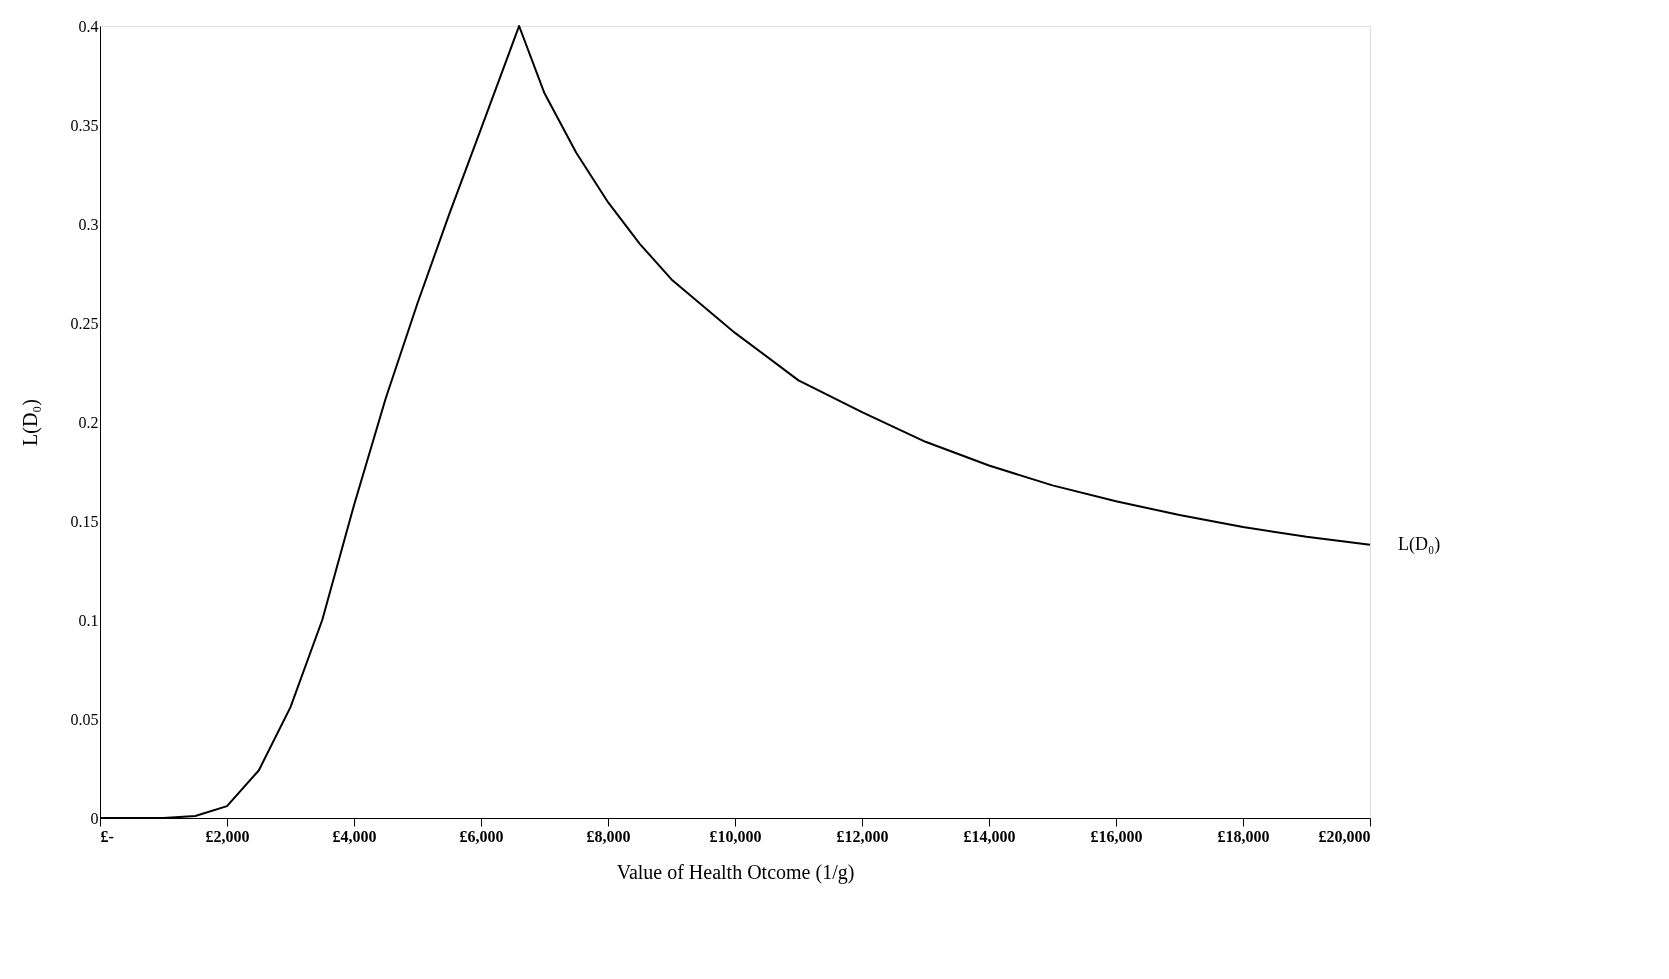  Describe the element at coordinates (84, 719) in the screenshot. I see `y-tick-label: 0.05` at that location.